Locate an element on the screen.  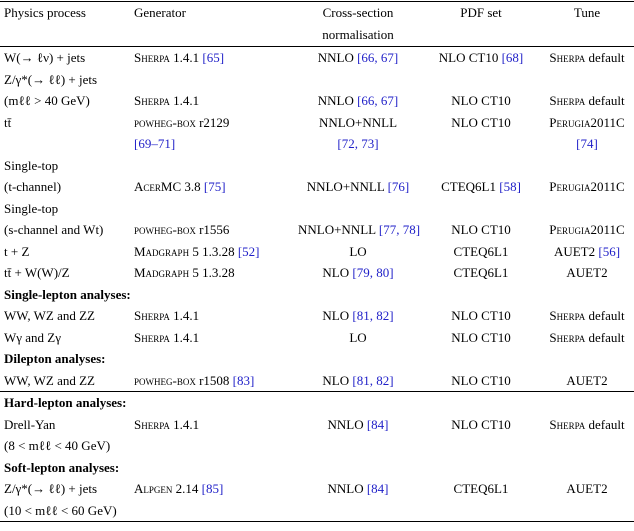
citation: [75] is located at coordinates (214, 186).